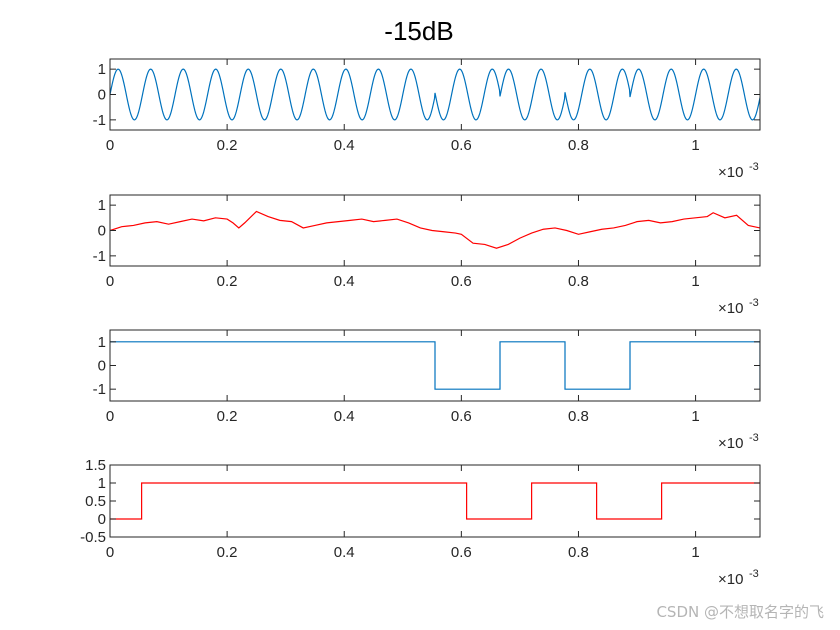 The height and width of the screenshot is (630, 840). Describe the element at coordinates (418, 31) in the screenshot. I see `figure-title: -15dB` at that location.